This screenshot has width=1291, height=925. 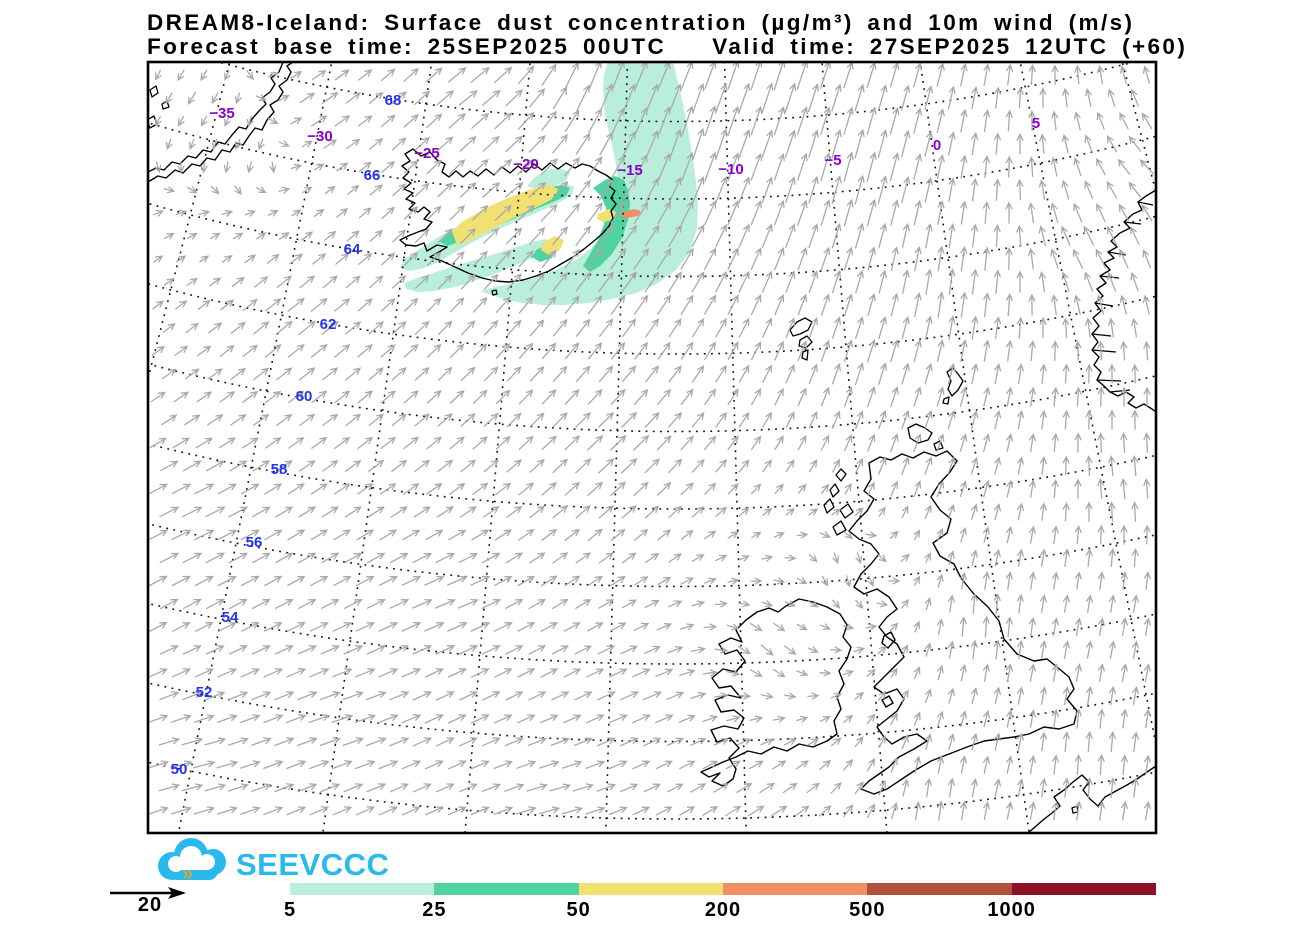 What do you see at coordinates (312, 864) in the screenshot?
I see `logo-text: SEEVCCC` at bounding box center [312, 864].